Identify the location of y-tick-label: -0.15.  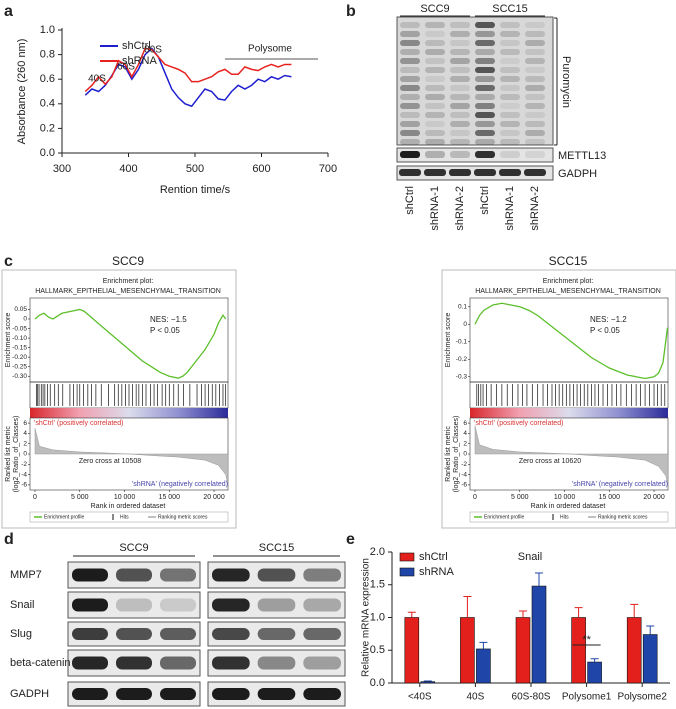
(19, 347).